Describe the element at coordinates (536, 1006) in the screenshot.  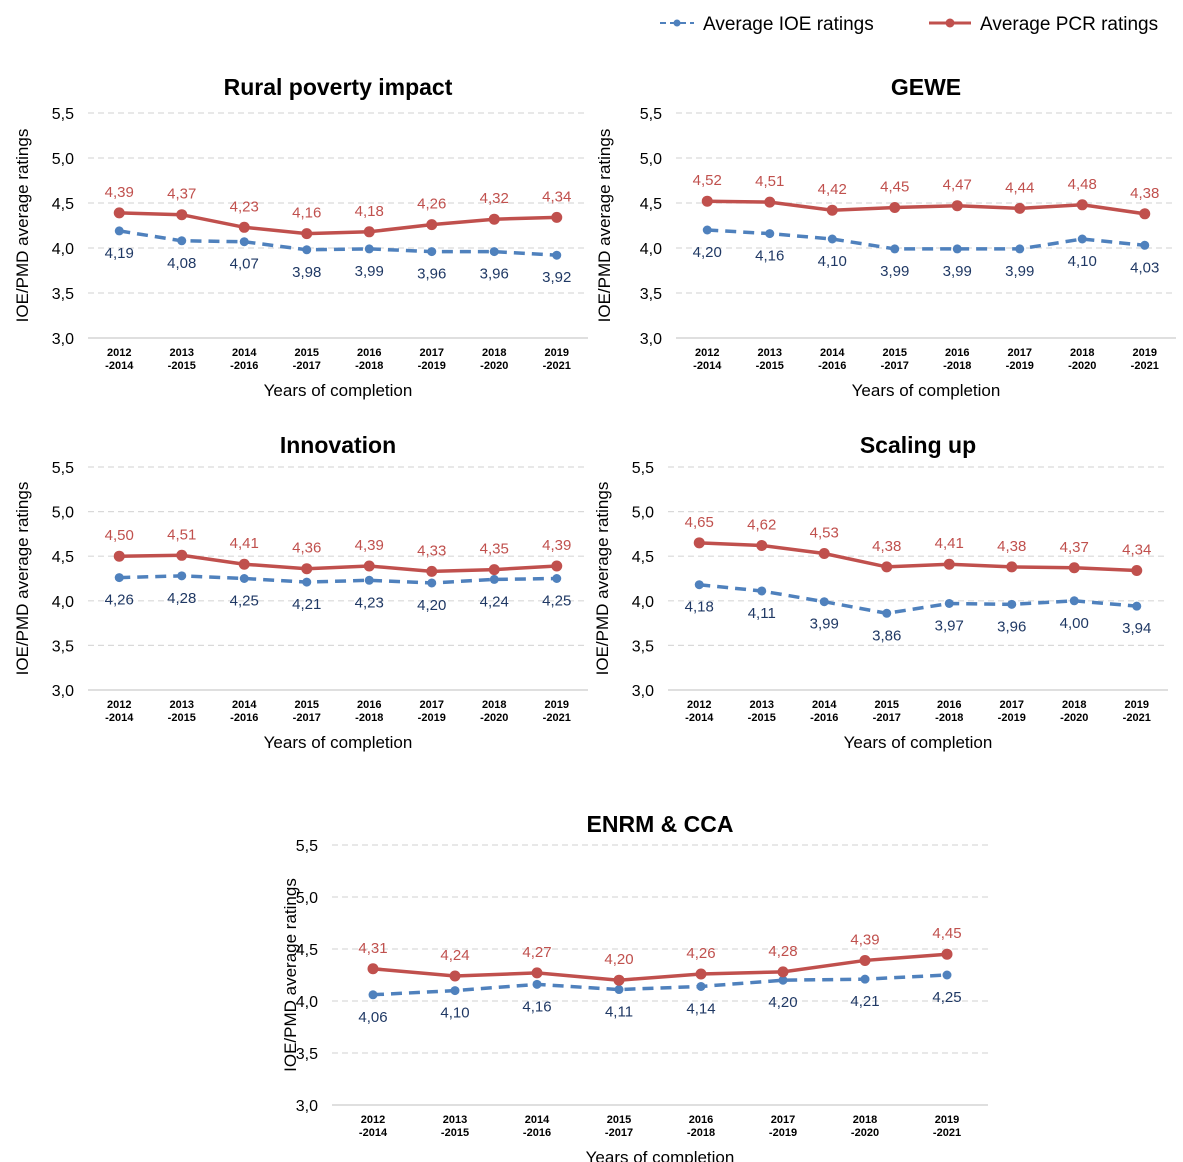
I see `data-label-ioe: 4,16` at that location.